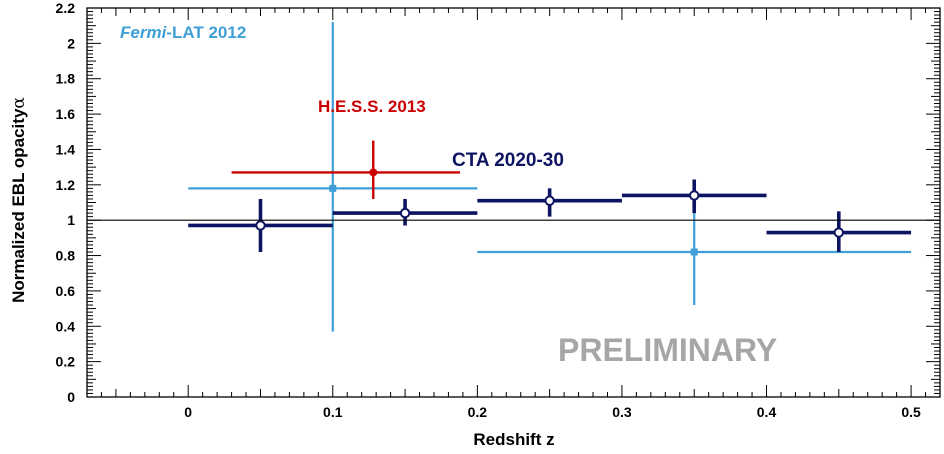 This screenshot has height=454, width=944. I want to click on y-axis-title-text: Normalized EBL opacity, so click(18, 205).